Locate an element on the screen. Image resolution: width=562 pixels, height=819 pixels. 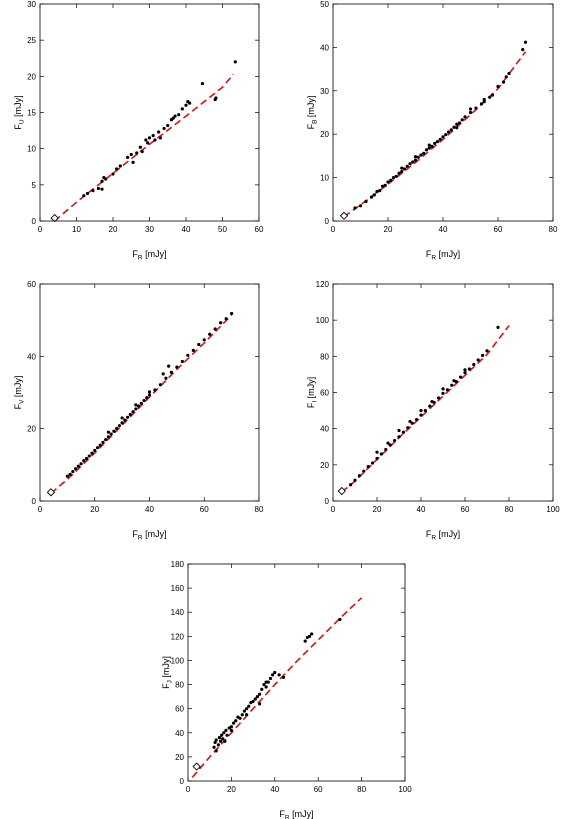
x-tick-label: 10 is located at coordinates (76, 229).